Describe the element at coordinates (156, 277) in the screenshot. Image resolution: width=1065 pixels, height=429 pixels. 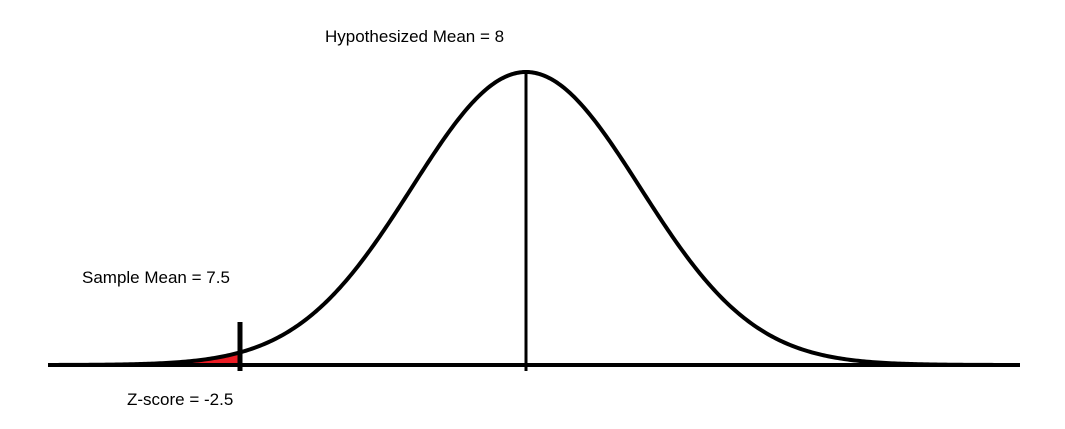
I see `sample-mean-label: Sample Mean = 7.5` at that location.